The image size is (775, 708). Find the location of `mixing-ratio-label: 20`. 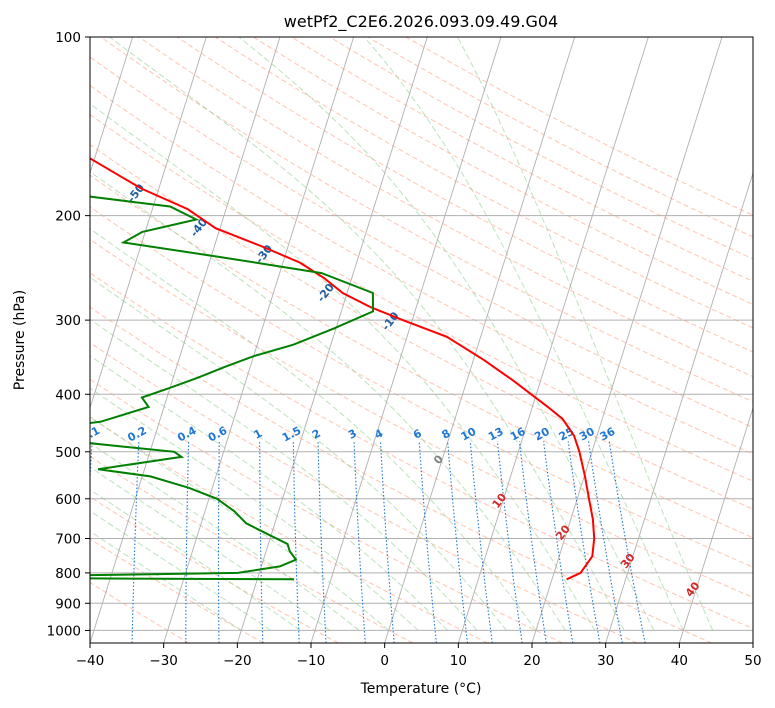

mixing-ratio-label: 20 is located at coordinates (542, 434).